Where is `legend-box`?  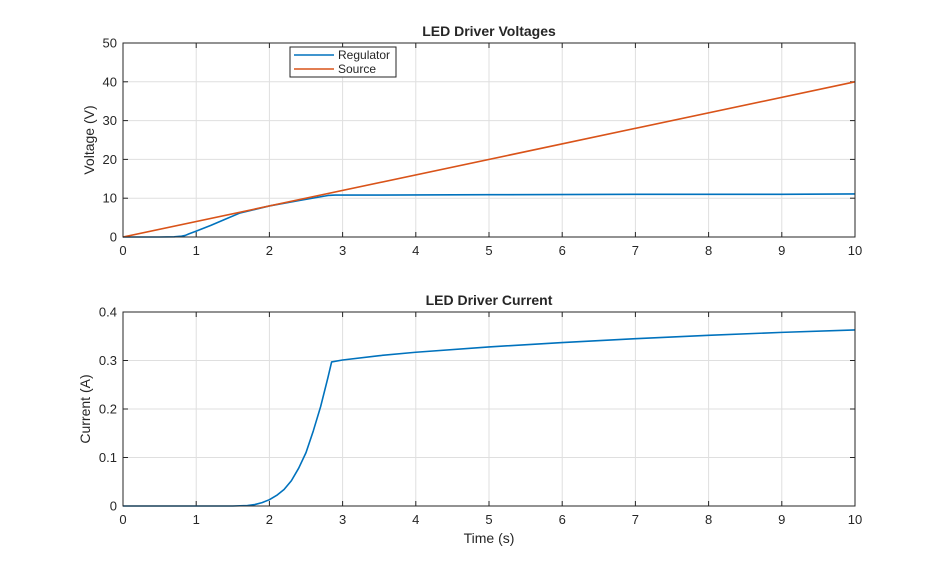
legend-box is located at coordinates (343, 62).